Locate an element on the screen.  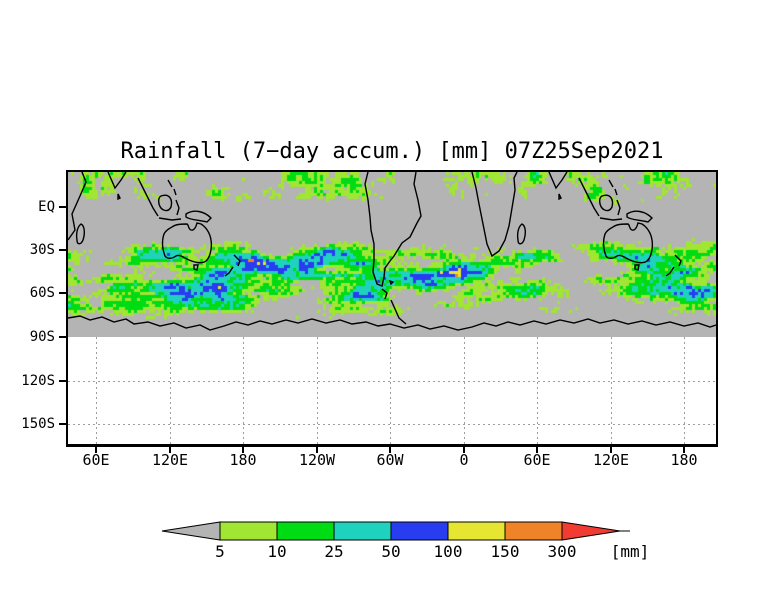
x-axis-label: 60W is located at coordinates (390, 460).